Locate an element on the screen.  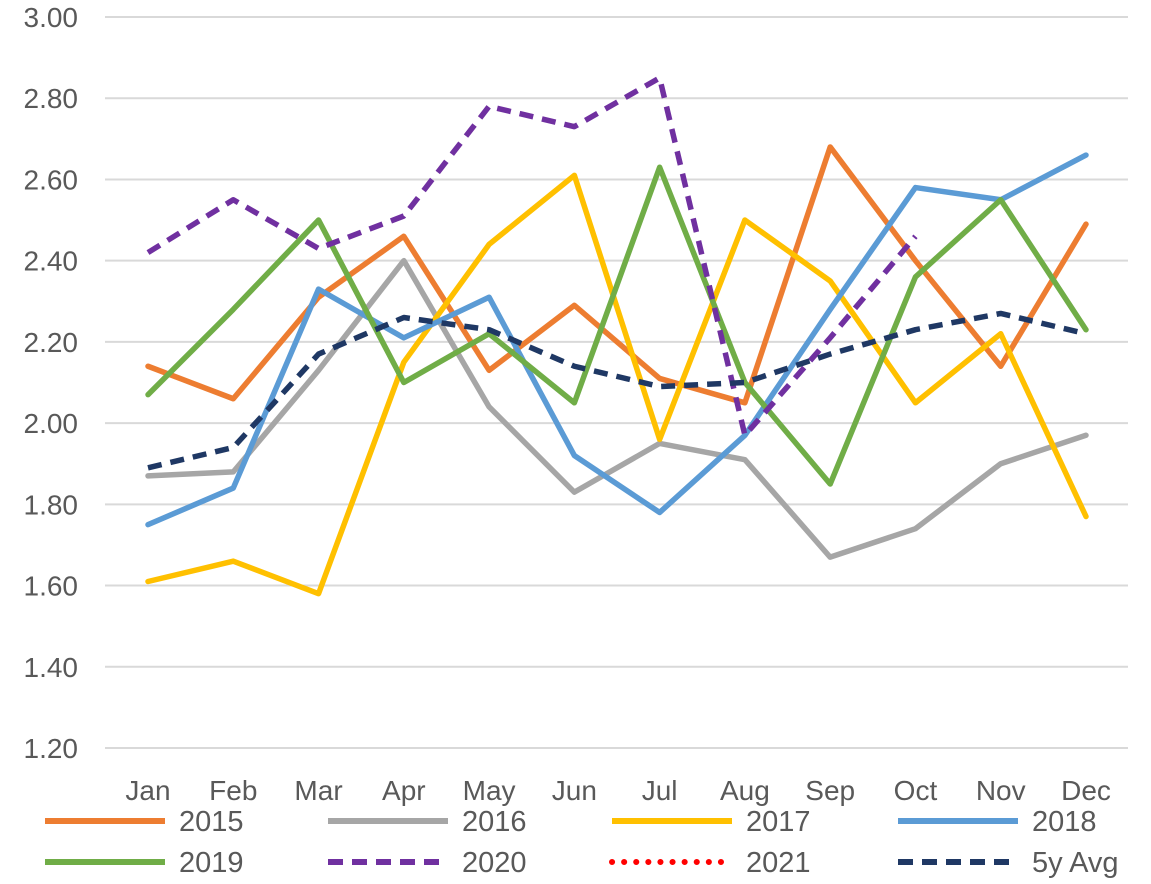
legend-item-2017: 2017 is located at coordinates (711, 822).